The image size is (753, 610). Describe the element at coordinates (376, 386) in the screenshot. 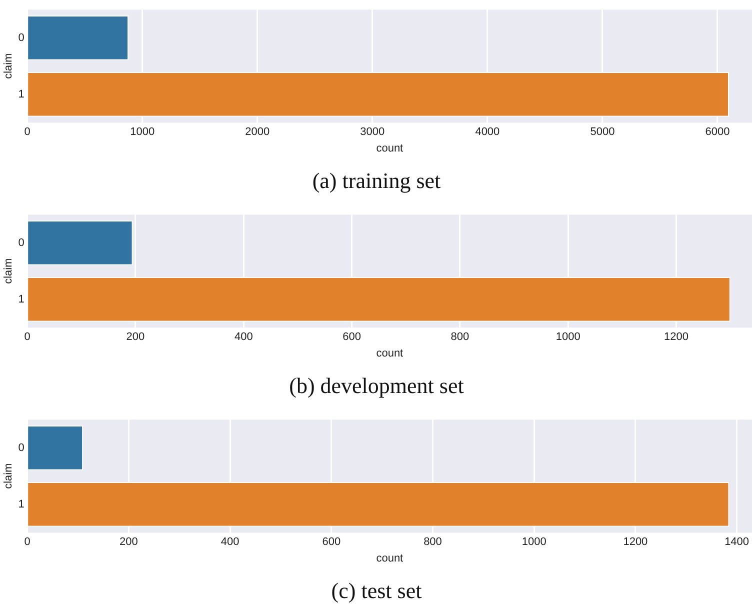

I see `text: (b) development set` at that location.